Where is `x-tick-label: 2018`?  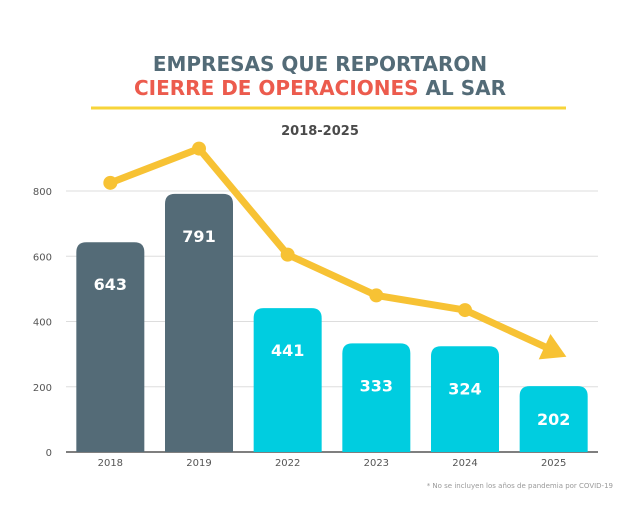
x-tick-label: 2018 is located at coordinates (110, 463).